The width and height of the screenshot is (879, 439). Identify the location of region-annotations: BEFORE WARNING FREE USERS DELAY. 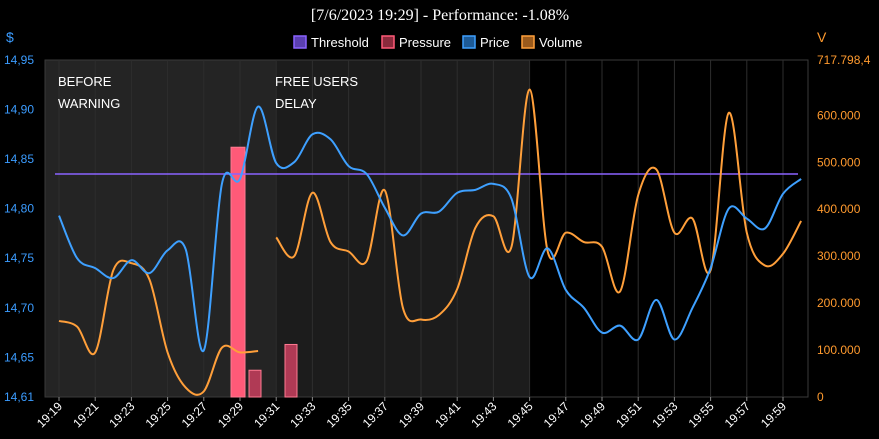
(208, 92).